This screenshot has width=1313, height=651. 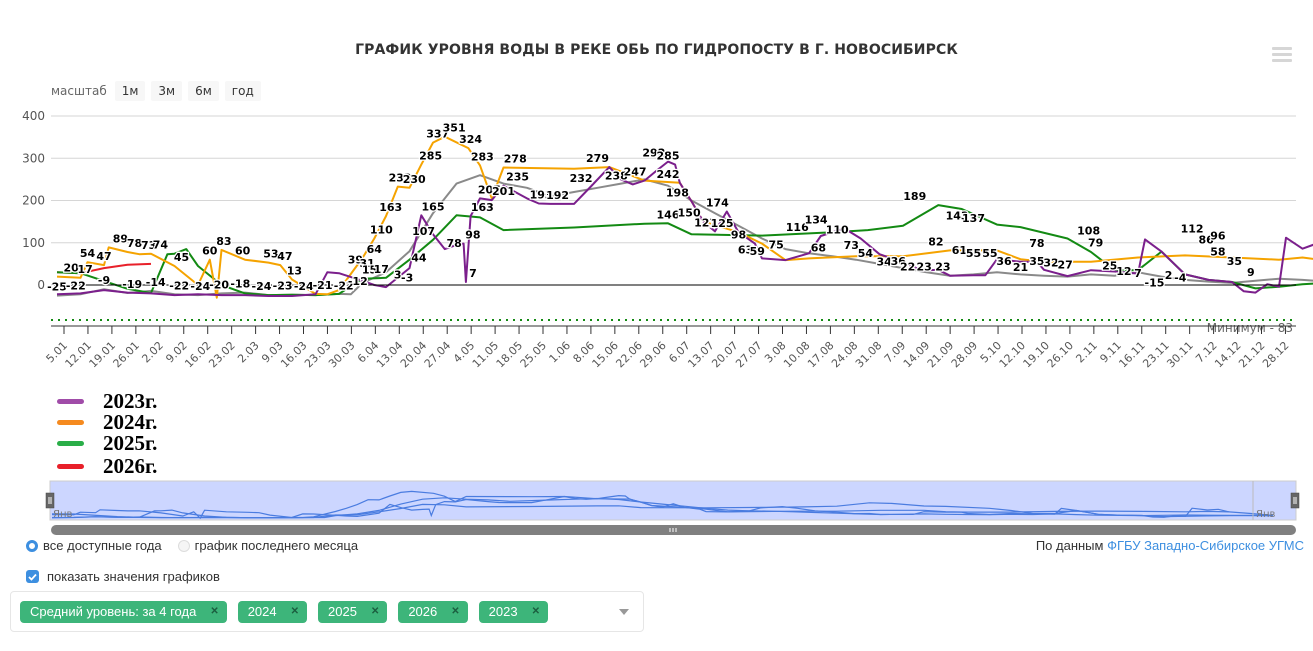 I want to click on svg-text: 73, so click(x=851, y=245).